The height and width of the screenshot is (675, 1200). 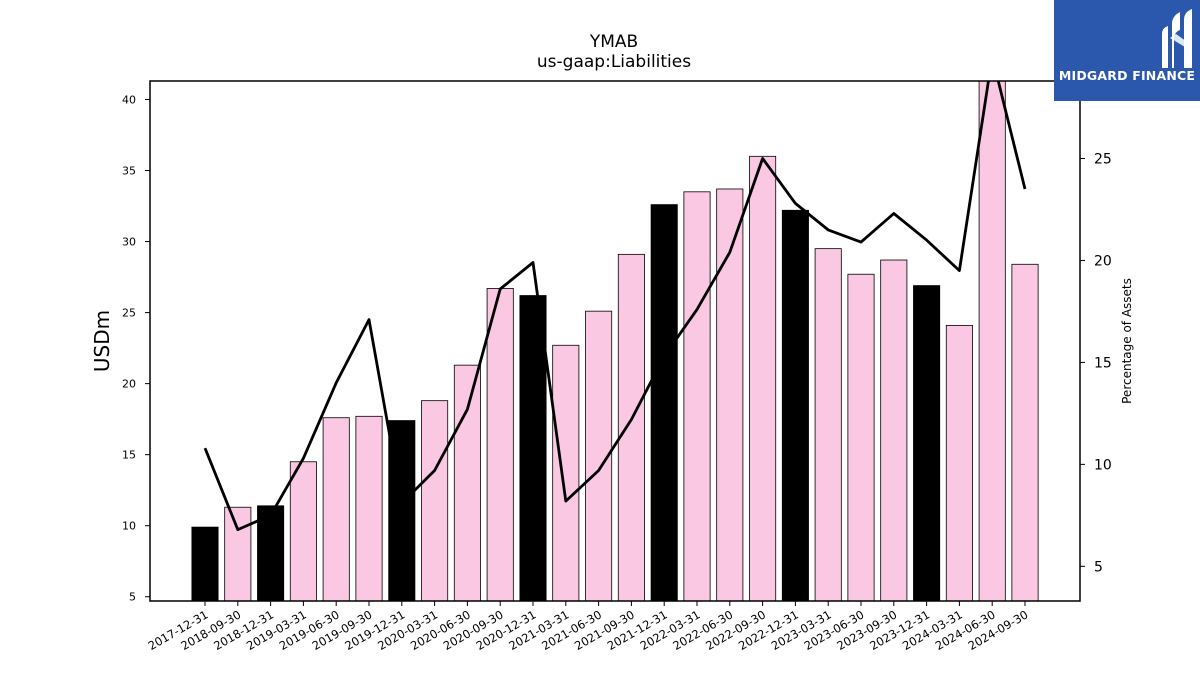 What do you see at coordinates (1103, 159) in the screenshot?
I see `y-tick-label-right: 25` at bounding box center [1103, 159].